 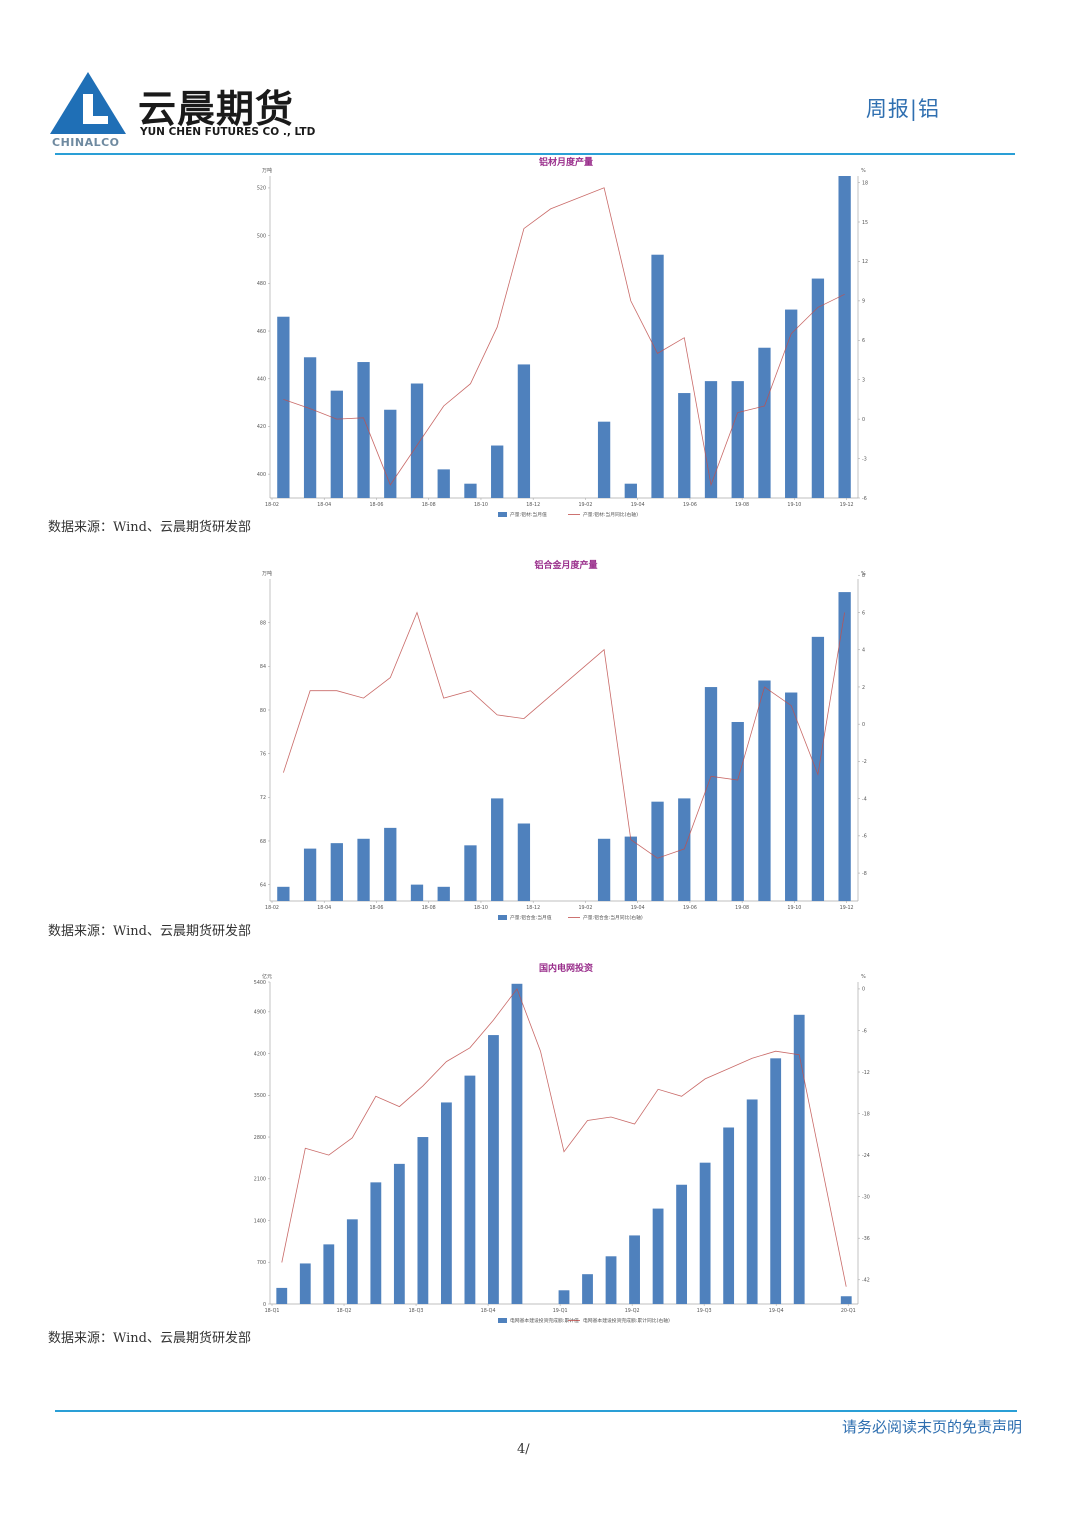 What do you see at coordinates (866, 1239) in the screenshot?
I see `y2-tick-label: -36` at bounding box center [866, 1239].